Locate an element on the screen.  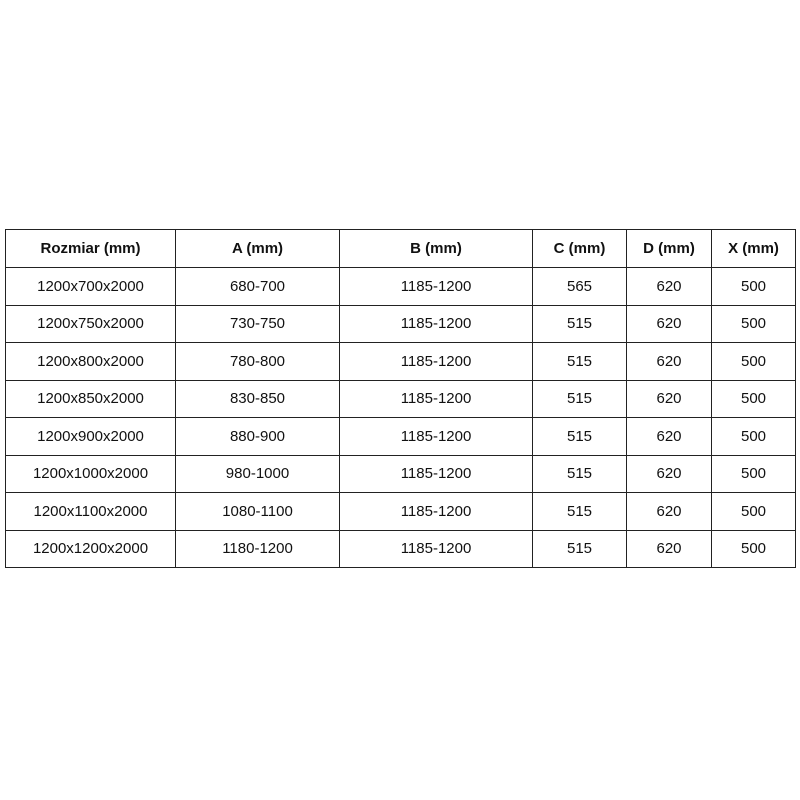
table-cell: 1080-1100 is located at coordinates (257, 511).